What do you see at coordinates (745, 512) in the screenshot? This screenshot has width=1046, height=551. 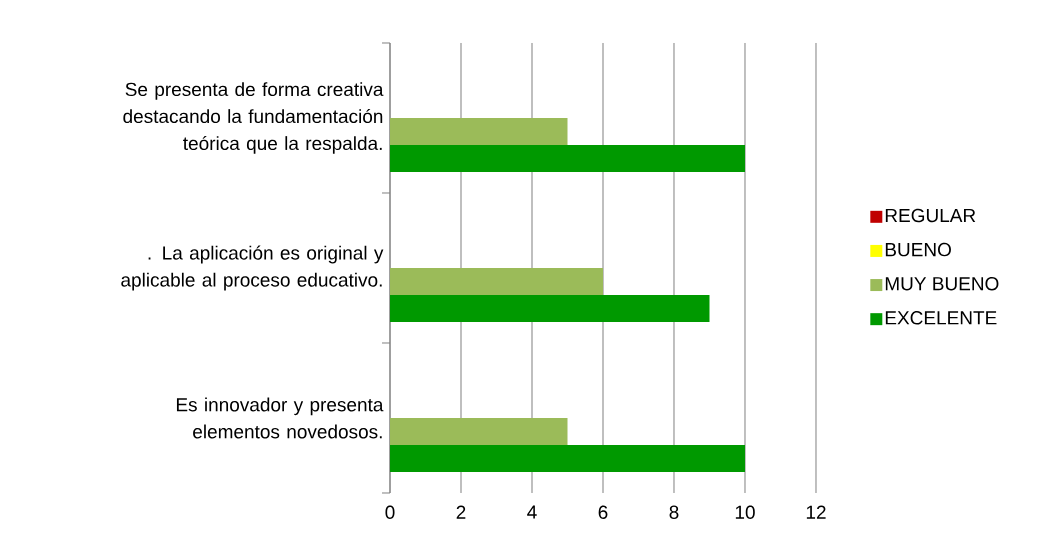 I see `x-tick-label: 10` at bounding box center [745, 512].